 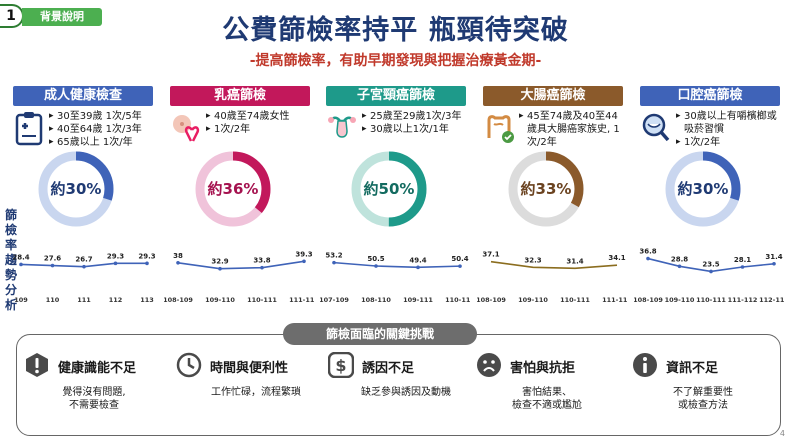 What do you see at coordinates (262, 300) in the screenshot?
I see `x-tick-label: 110-111` at bounding box center [262, 300].